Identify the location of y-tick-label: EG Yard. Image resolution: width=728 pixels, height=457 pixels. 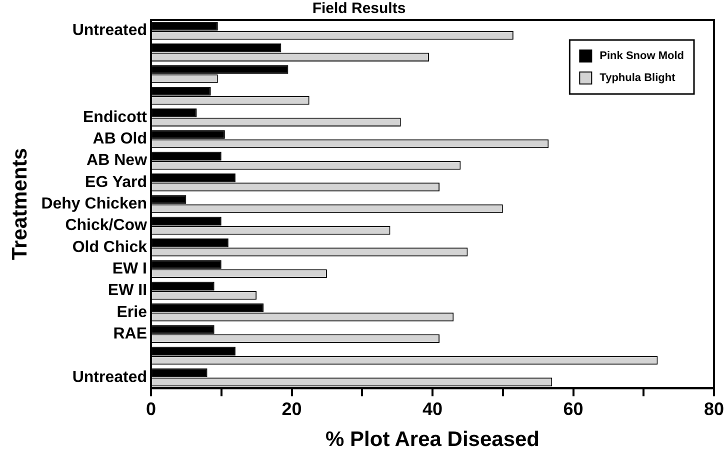
(116, 182).